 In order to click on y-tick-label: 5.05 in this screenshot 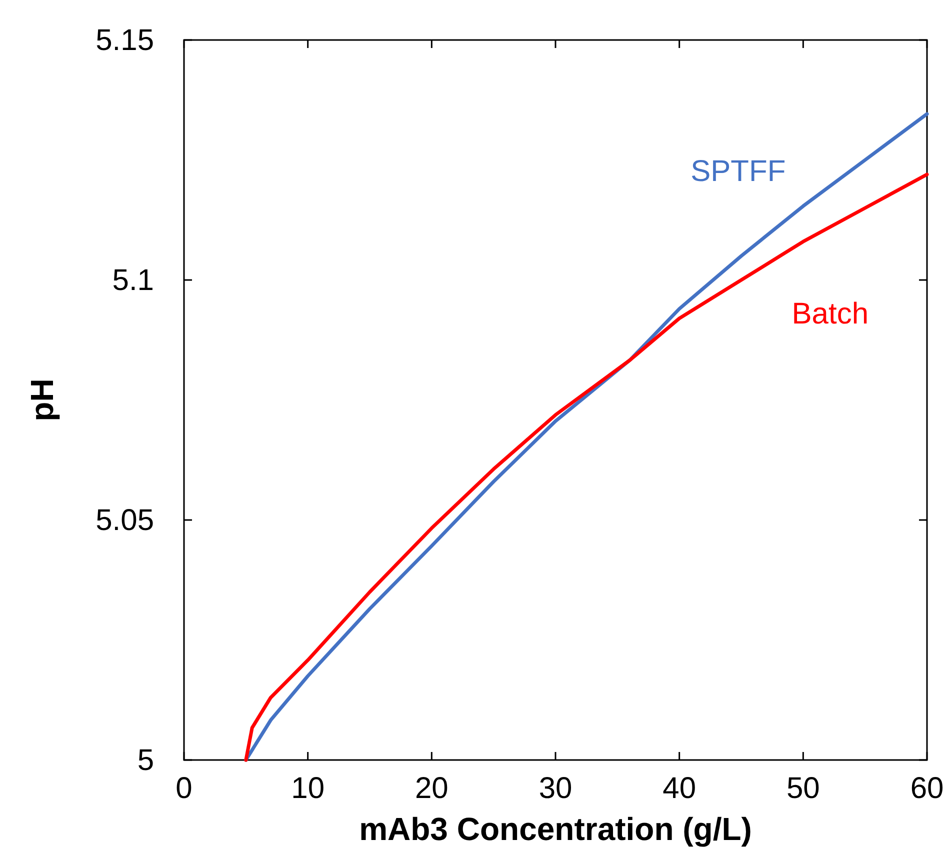, I will do `click(125, 520)`.